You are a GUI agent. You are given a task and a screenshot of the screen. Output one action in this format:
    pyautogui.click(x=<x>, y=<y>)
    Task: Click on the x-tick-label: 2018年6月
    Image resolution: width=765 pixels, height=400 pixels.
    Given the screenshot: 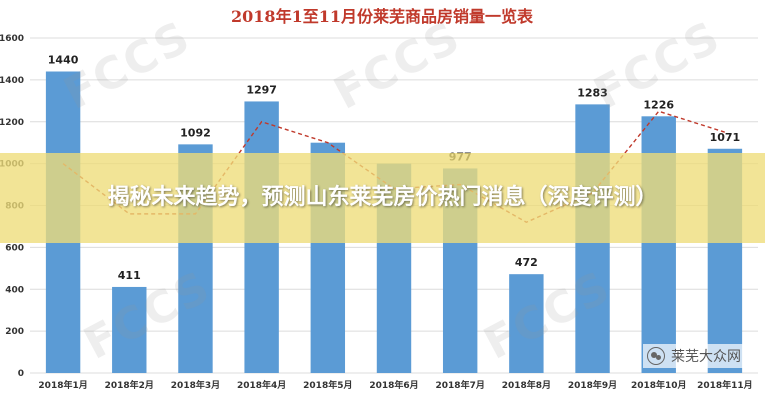 What is the action you would take?
    pyautogui.click(x=393, y=385)
    